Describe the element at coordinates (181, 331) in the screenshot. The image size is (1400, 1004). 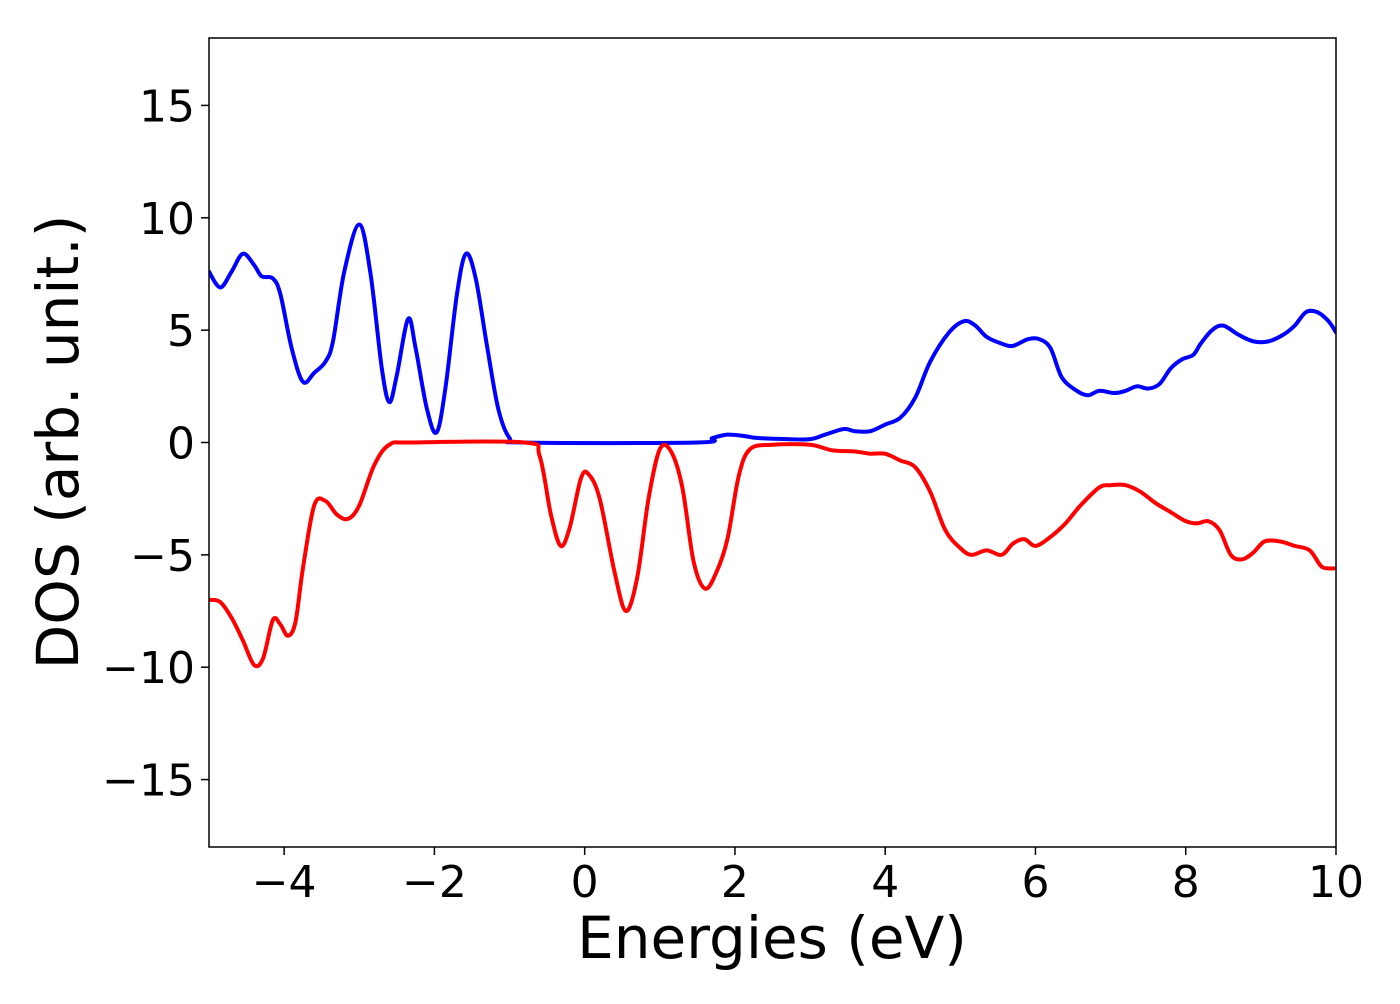
I see `y-tick-label: 5` at that location.